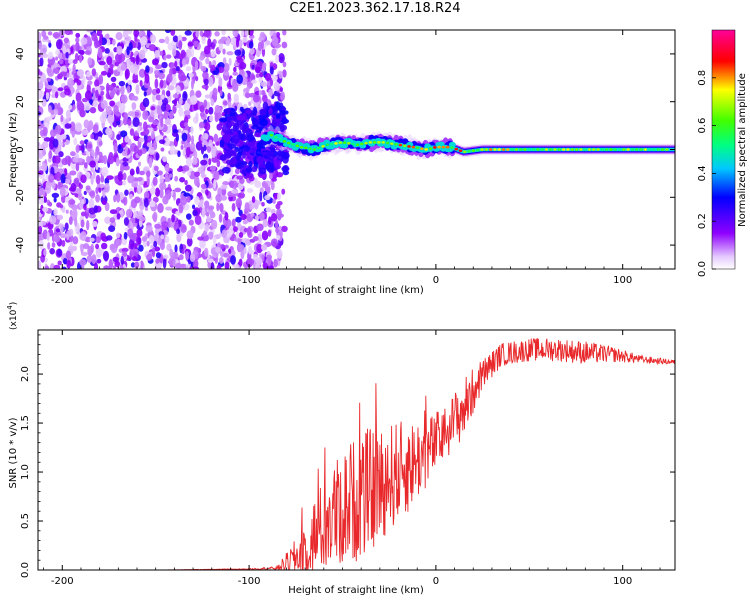 Image resolution: width=750 pixels, height=600 pixels. What do you see at coordinates (702, 221) in the screenshot?
I see `colorbar-tick-label: 0.2` at bounding box center [702, 221].